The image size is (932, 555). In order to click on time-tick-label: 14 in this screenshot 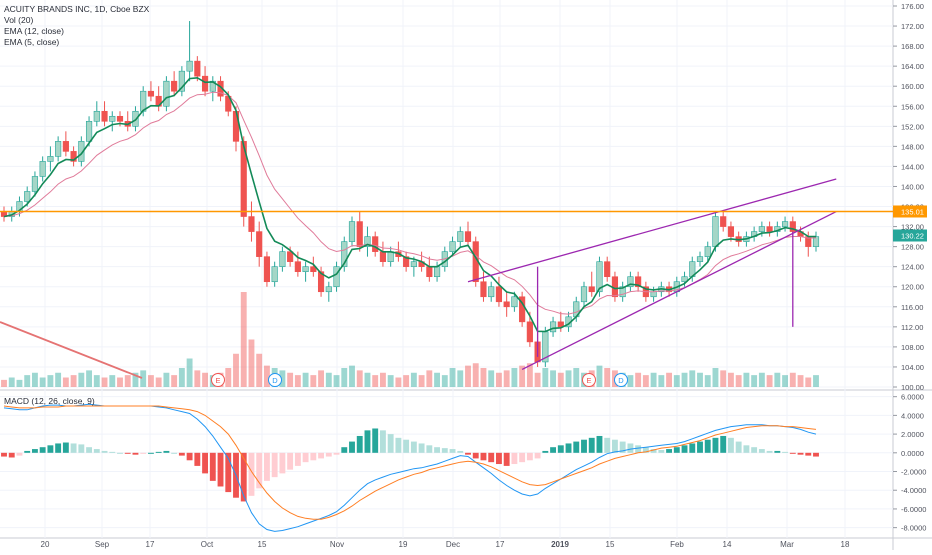, I will do `click(727, 544)`.